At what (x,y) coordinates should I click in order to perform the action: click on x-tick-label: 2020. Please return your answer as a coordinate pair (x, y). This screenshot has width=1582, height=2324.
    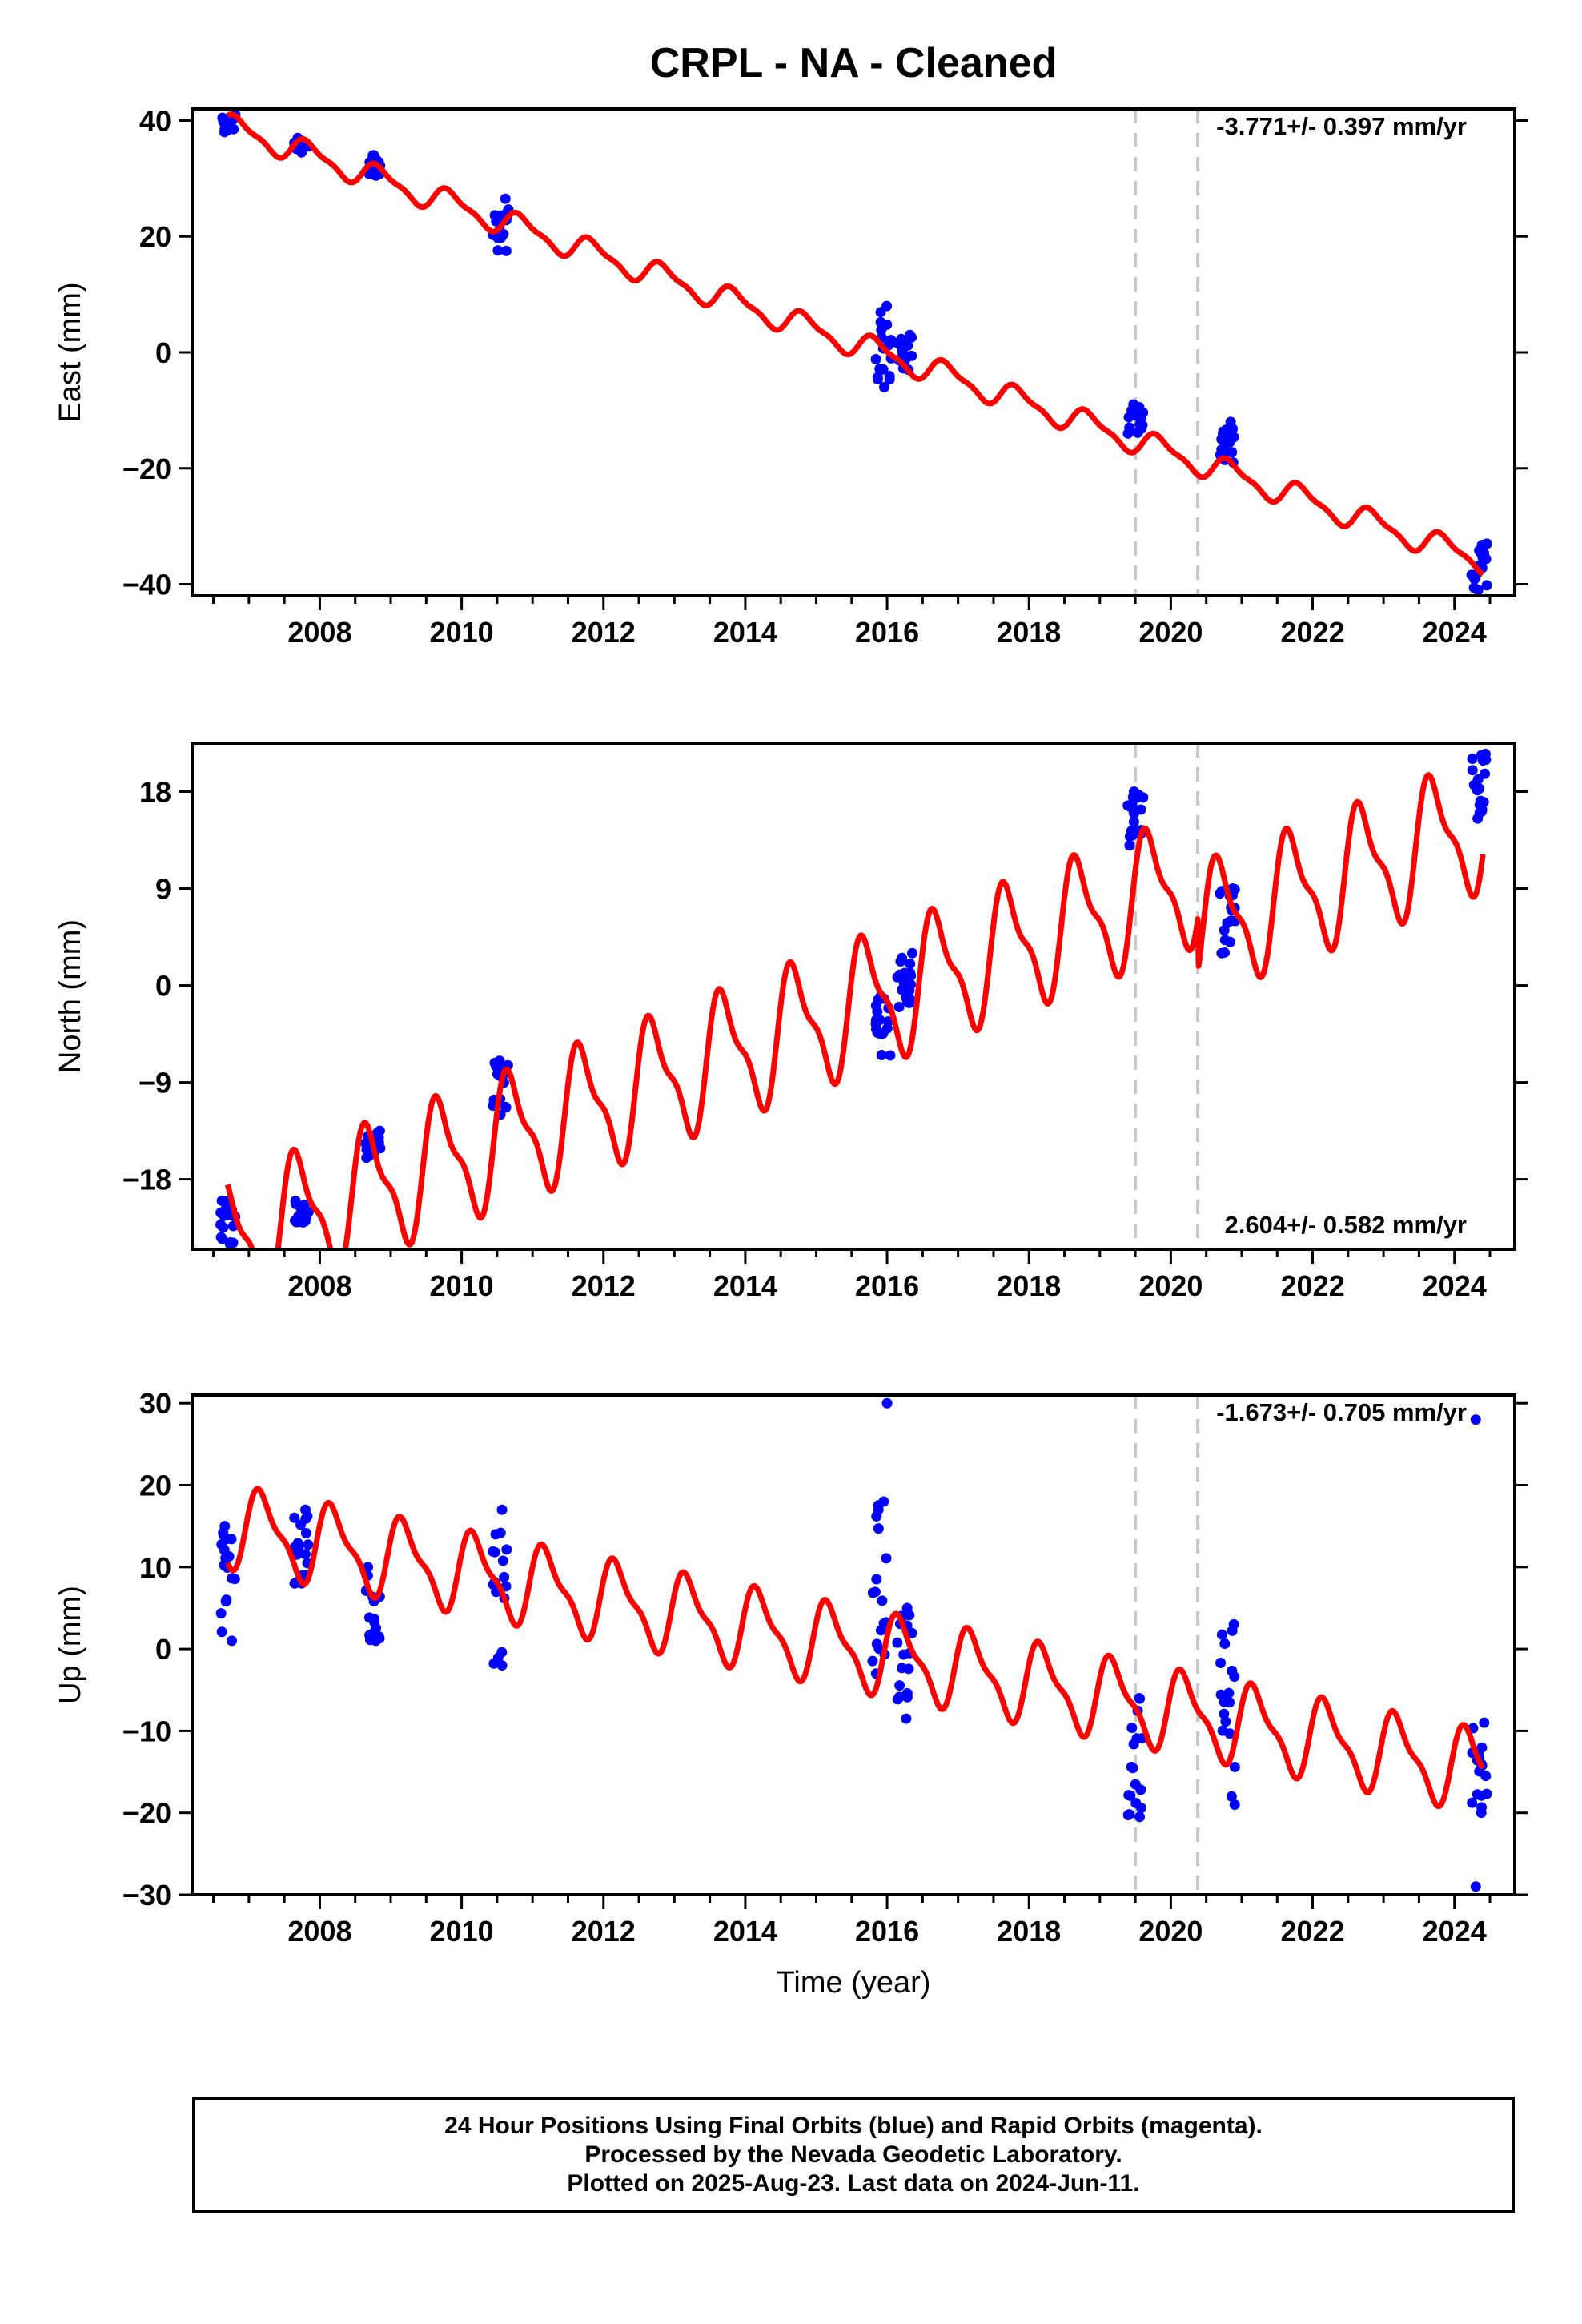
    Looking at the image, I should click on (1170, 1931).